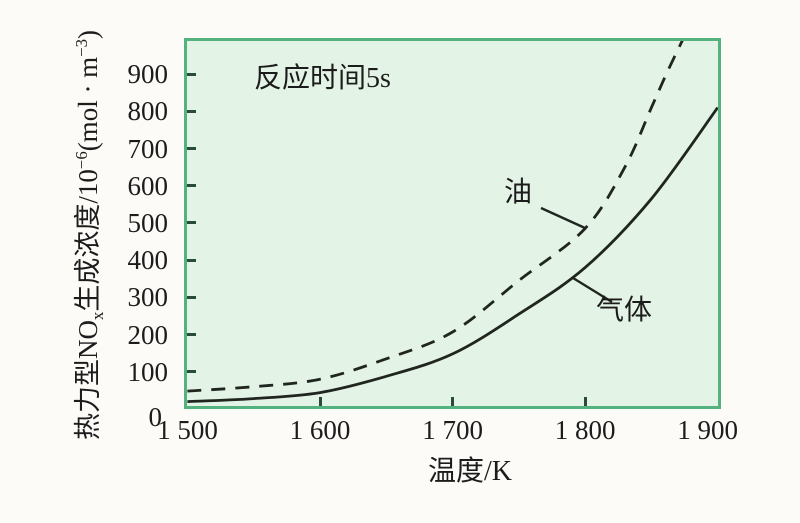 The width and height of the screenshot is (800, 523). What do you see at coordinates (585, 430) in the screenshot?
I see `x-tick-label: 1 800` at bounding box center [585, 430].